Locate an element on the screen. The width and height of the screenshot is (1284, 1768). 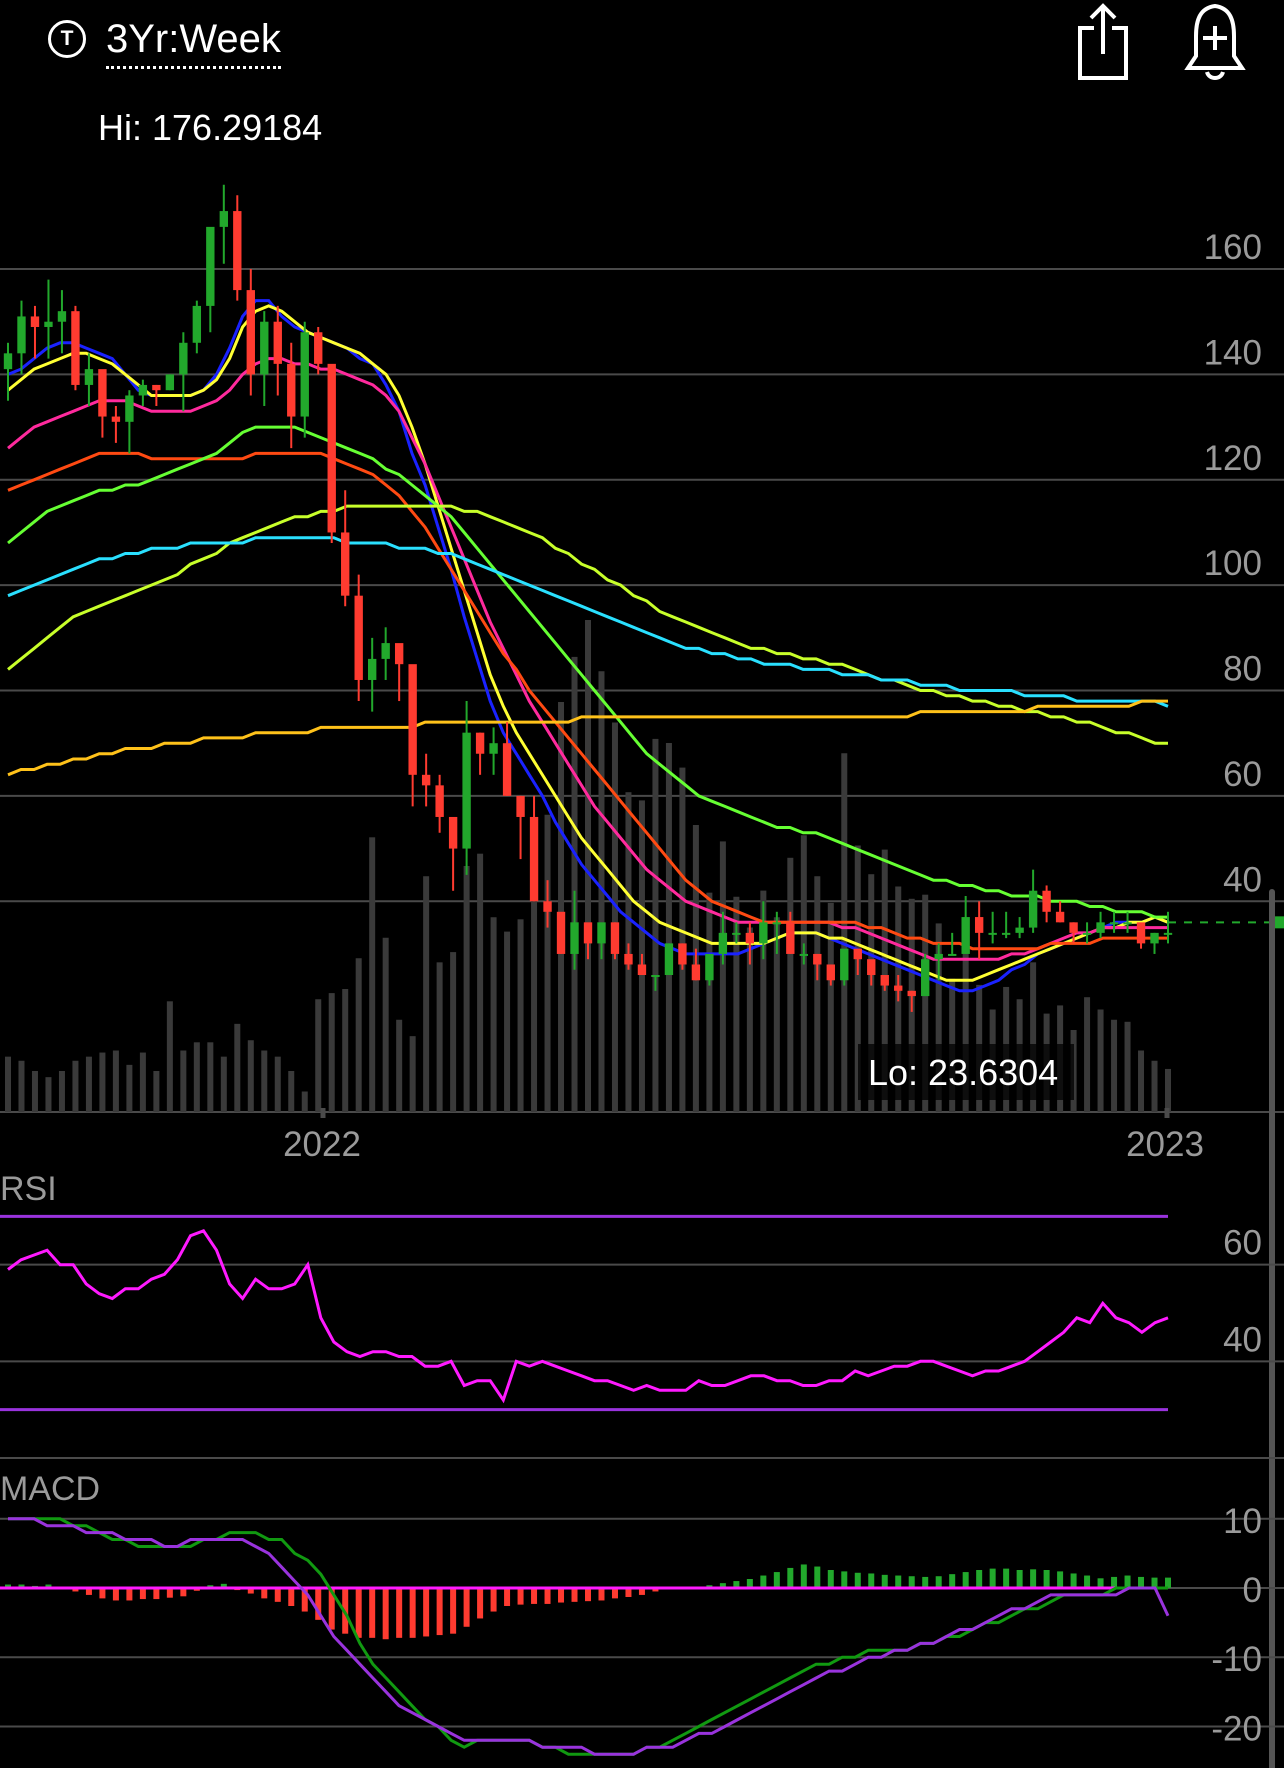
macd-signal-line is located at coordinates (589, 1636).